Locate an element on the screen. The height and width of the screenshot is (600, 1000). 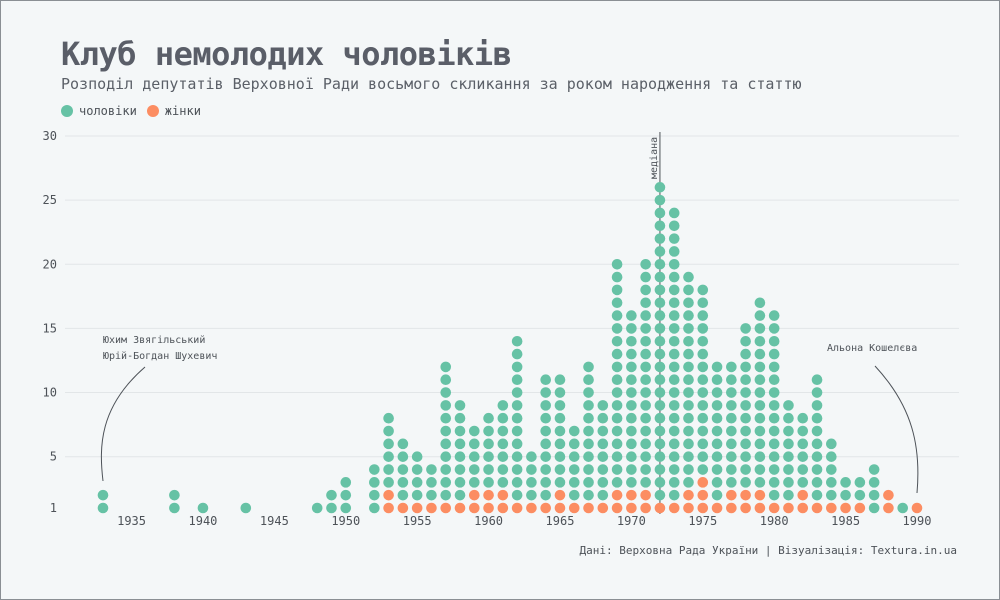
annotation-right-name: Альона Кошелєва is located at coordinates (872, 348).